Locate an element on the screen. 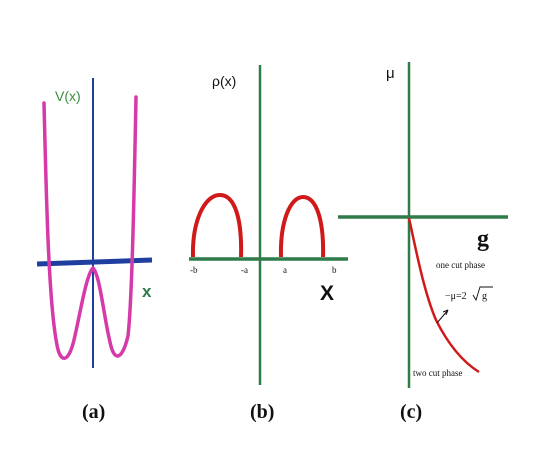 The height and width of the screenshot is (453, 554). panel-c-pointer-arrow is located at coordinates (442, 316).